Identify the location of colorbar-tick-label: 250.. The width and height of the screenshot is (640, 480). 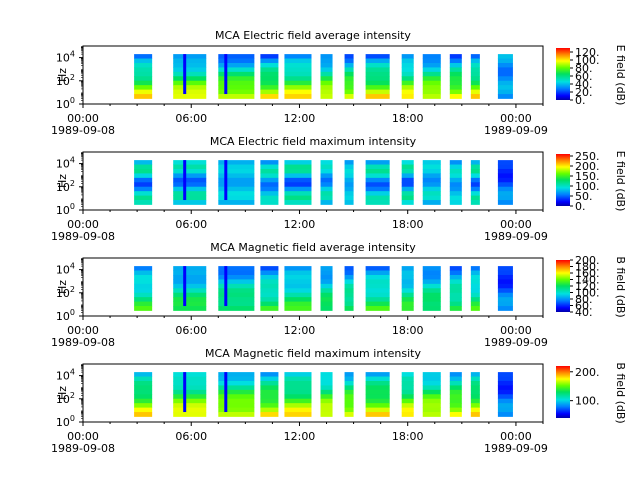
(587, 156).